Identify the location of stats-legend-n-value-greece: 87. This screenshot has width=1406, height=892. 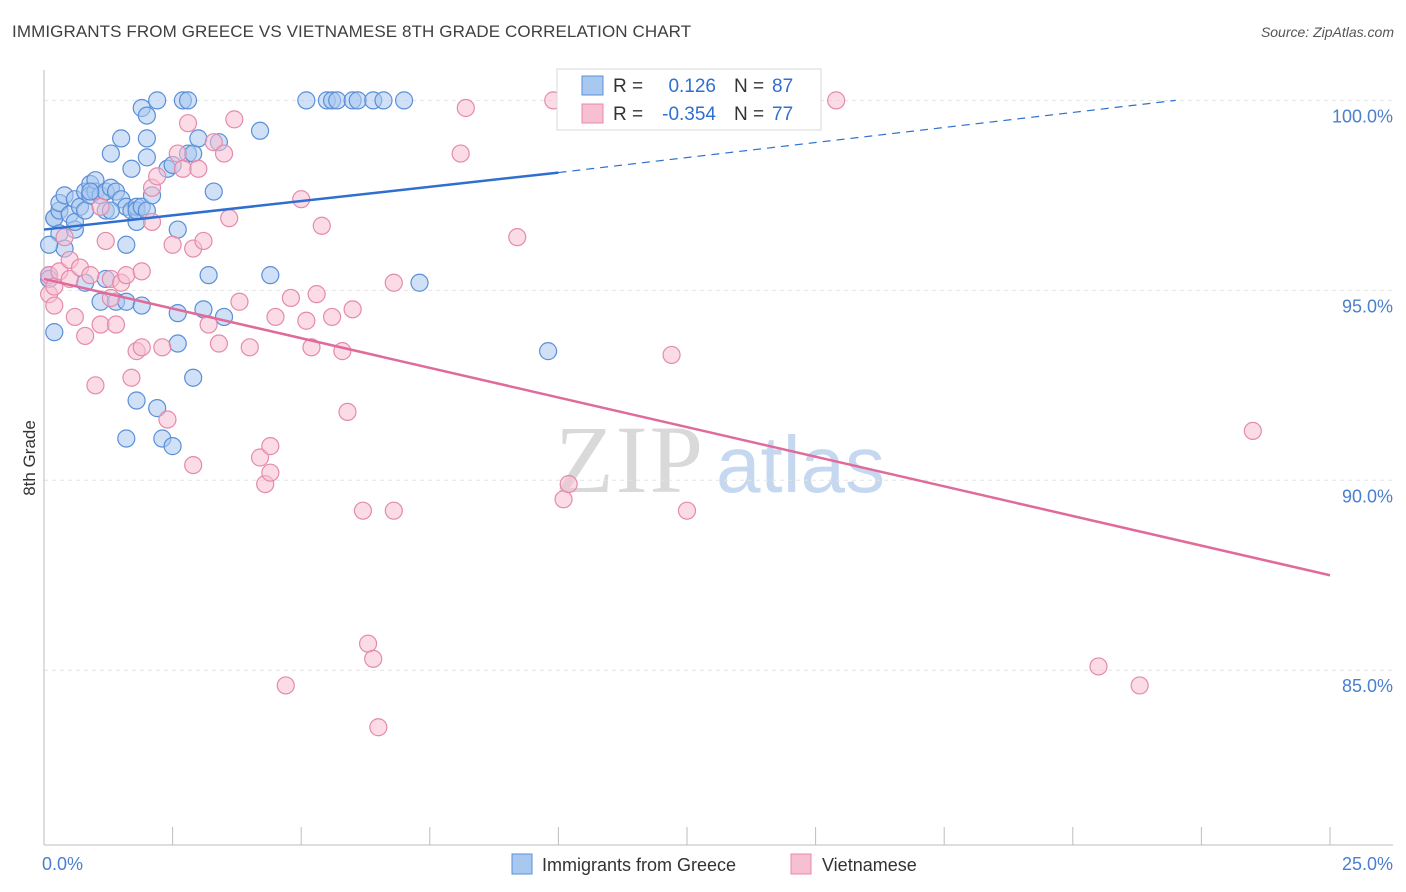
(782, 86).